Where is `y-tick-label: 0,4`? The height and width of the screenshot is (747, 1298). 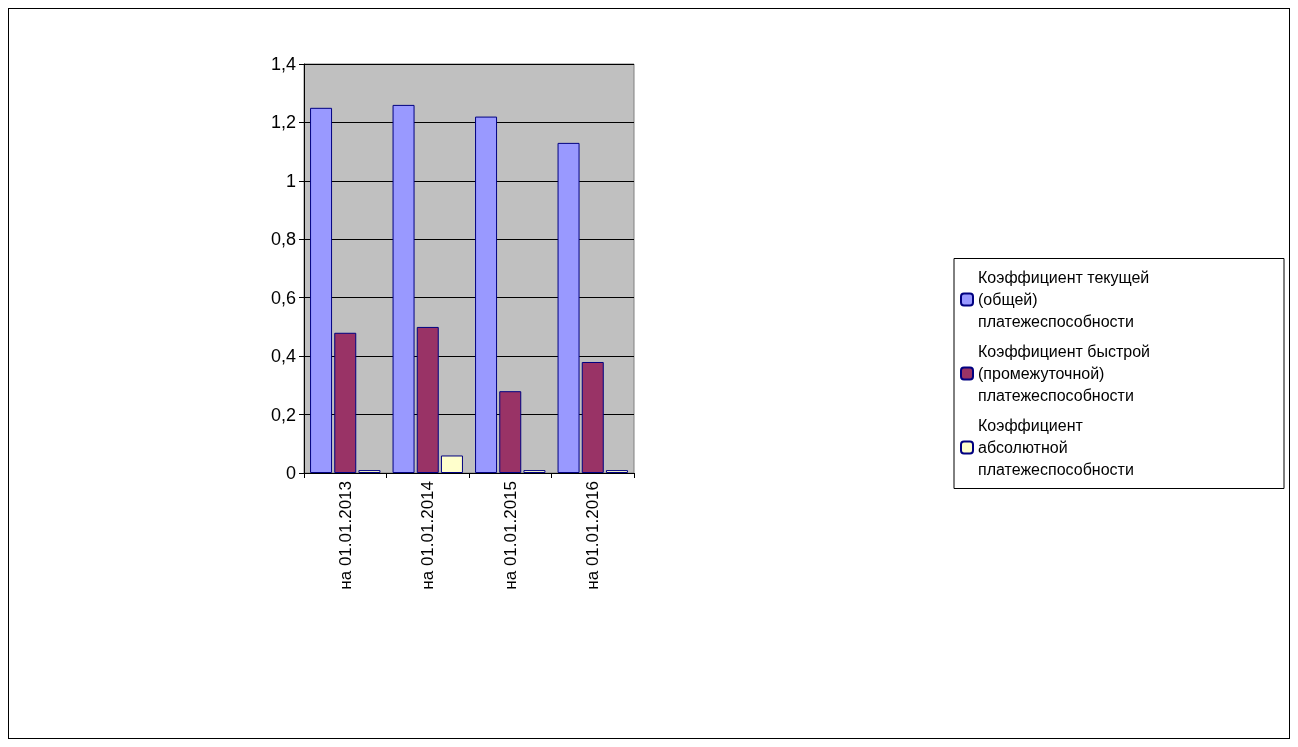
y-tick-label: 0,4 is located at coordinates (283, 356).